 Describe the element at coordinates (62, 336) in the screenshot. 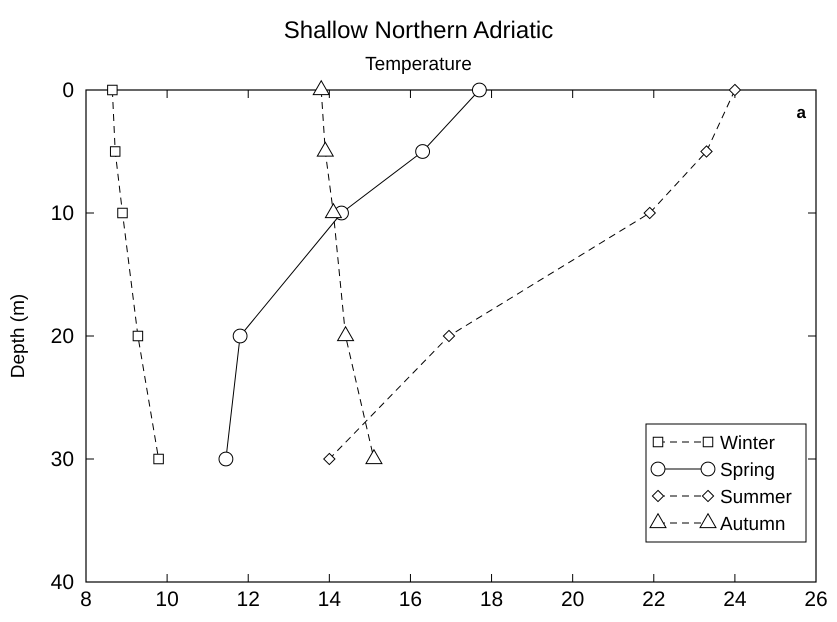

I see `y-tick-label: 20` at that location.